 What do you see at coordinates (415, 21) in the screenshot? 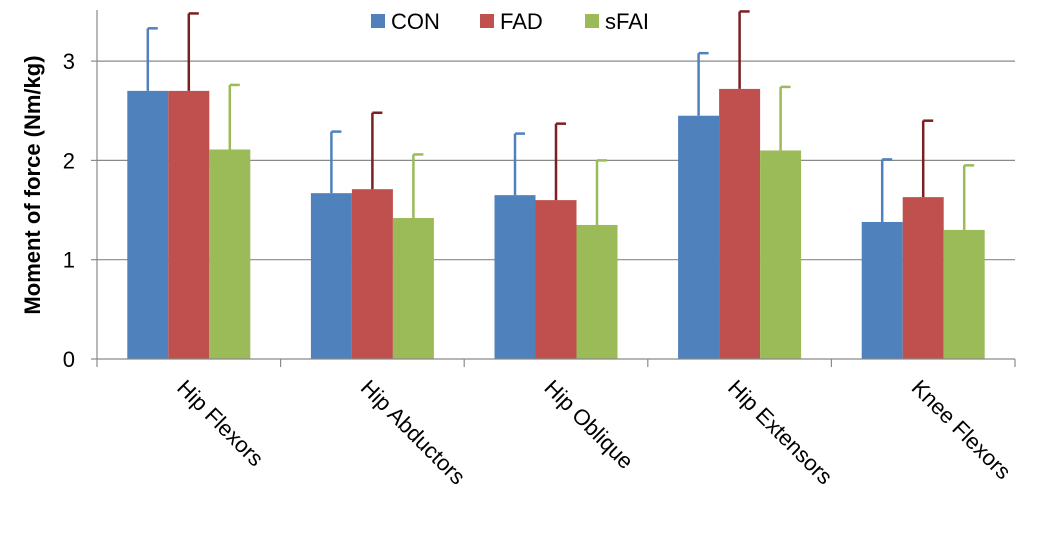
I see `legend-label-con: CON` at bounding box center [415, 21].